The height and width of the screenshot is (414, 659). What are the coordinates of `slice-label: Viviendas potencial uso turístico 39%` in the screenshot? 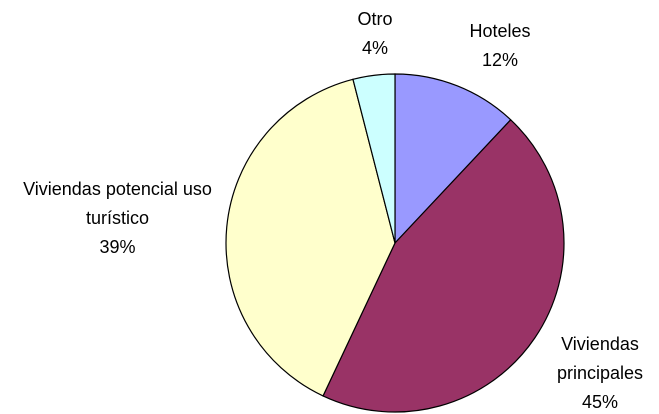 It's located at (117, 218).